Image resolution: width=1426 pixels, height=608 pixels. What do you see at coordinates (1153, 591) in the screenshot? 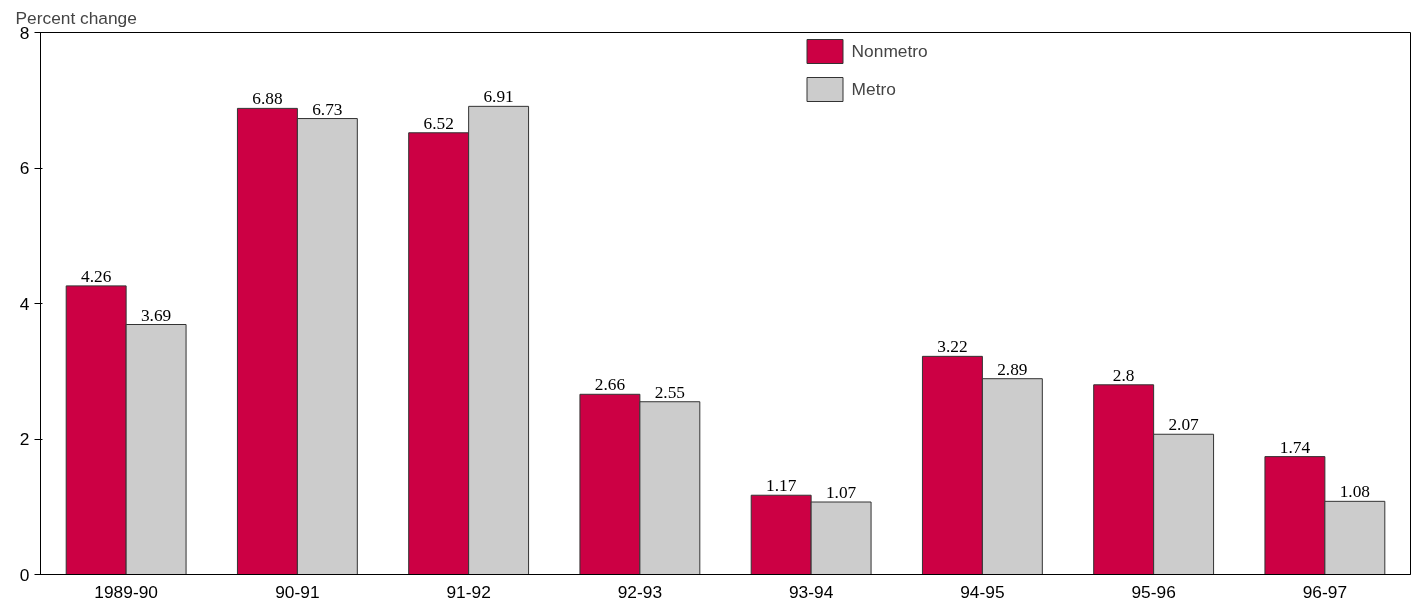
I see `x-tick-label: 95-96` at bounding box center [1153, 591].